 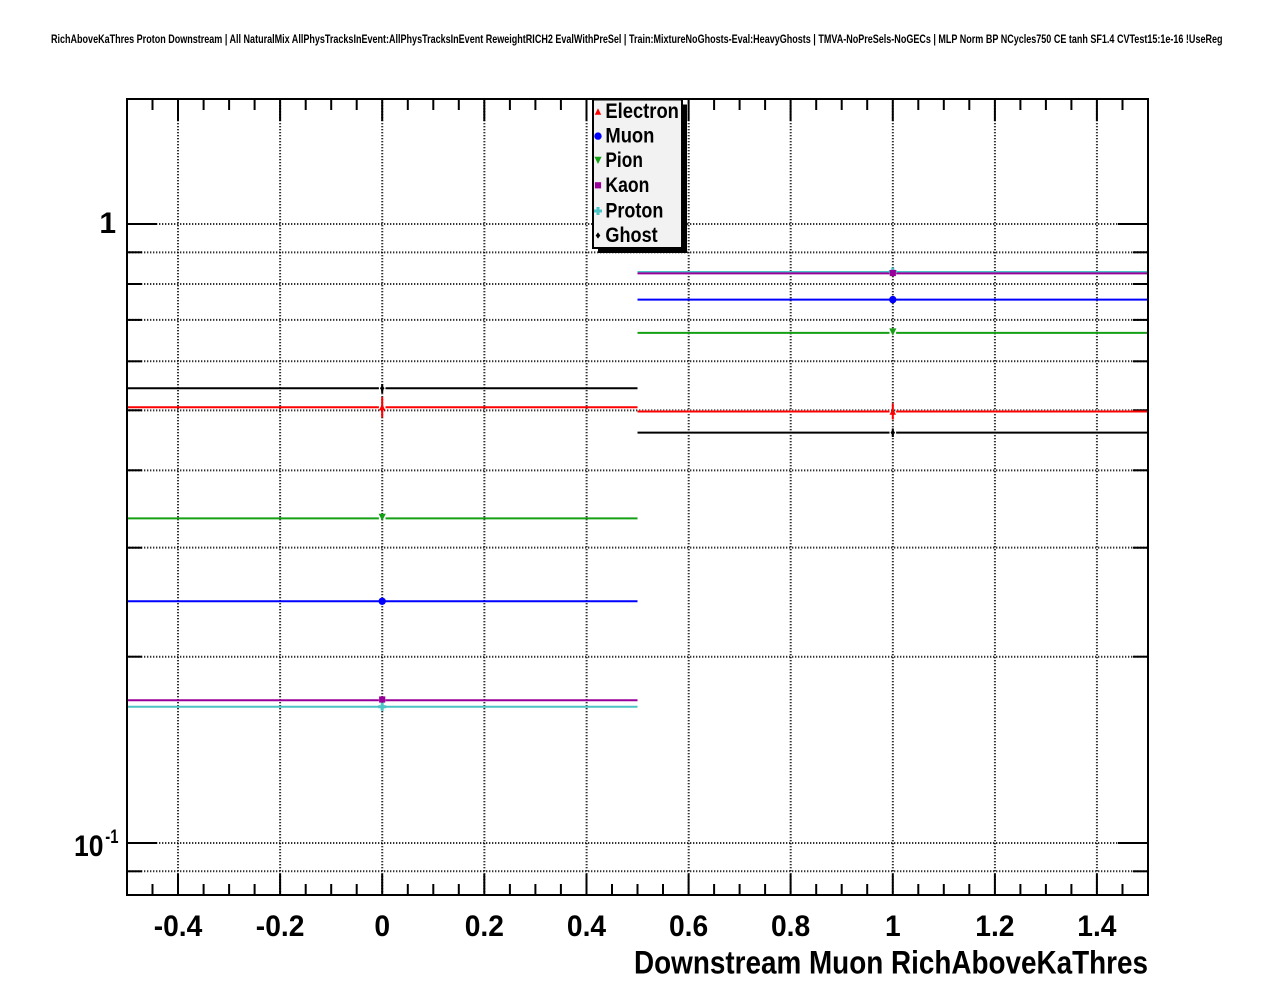 What do you see at coordinates (624, 160) in the screenshot?
I see `svg-text: Pion` at bounding box center [624, 160].